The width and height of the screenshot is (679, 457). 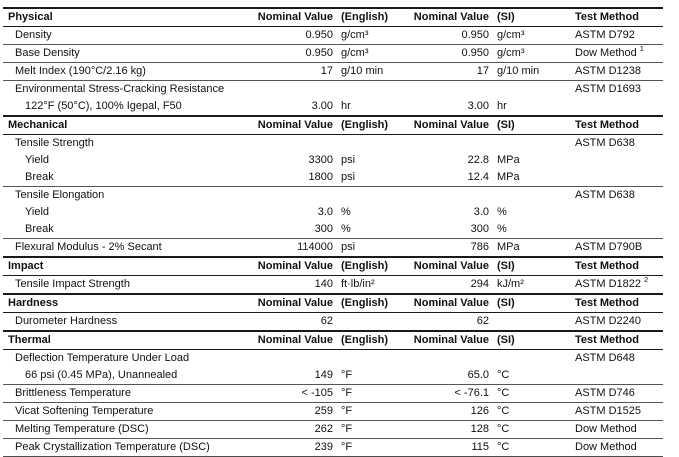 I want to click on table-row: Tensile Strength ASTM D638, so click(x=333, y=143).